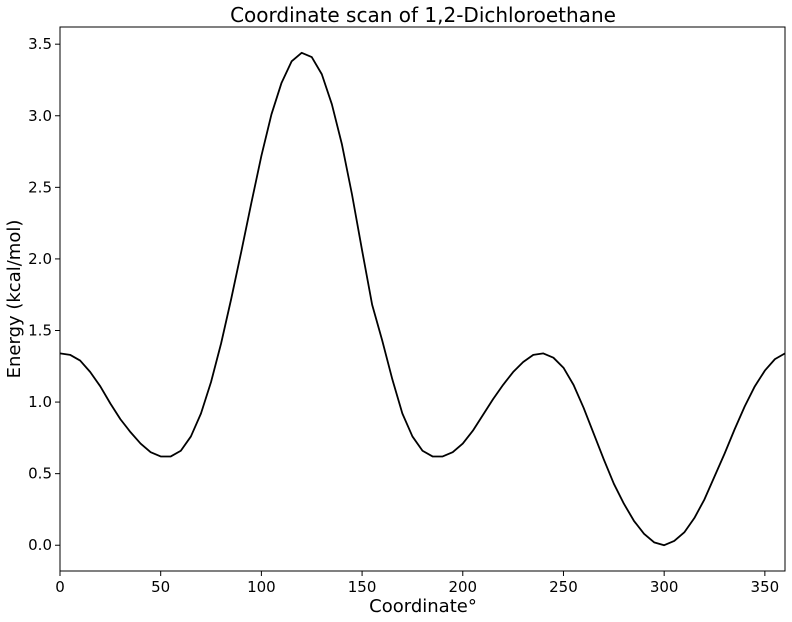 This screenshot has width=792, height=622. What do you see at coordinates (563, 587) in the screenshot?
I see `x-tick-label: 250` at bounding box center [563, 587].